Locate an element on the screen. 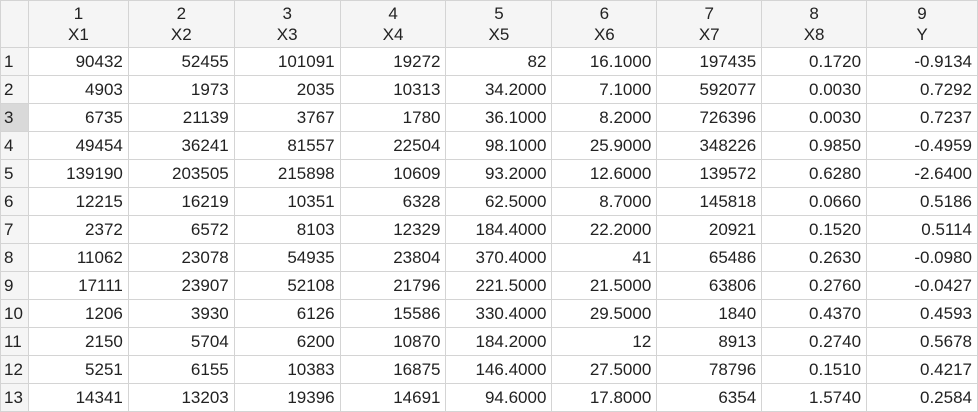 This screenshot has width=978, height=412. table-cell: 330.4000 is located at coordinates (499, 313).